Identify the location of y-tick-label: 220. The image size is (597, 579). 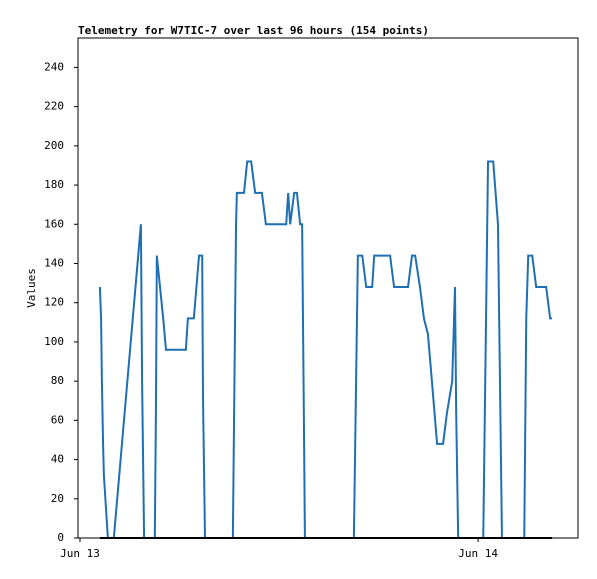
(54, 106).